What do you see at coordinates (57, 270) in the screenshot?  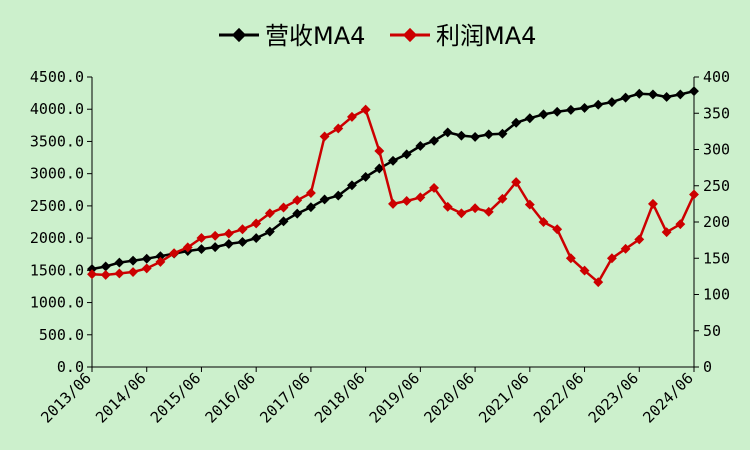 I see `y-left-tick-label: 1500.0` at bounding box center [57, 270].